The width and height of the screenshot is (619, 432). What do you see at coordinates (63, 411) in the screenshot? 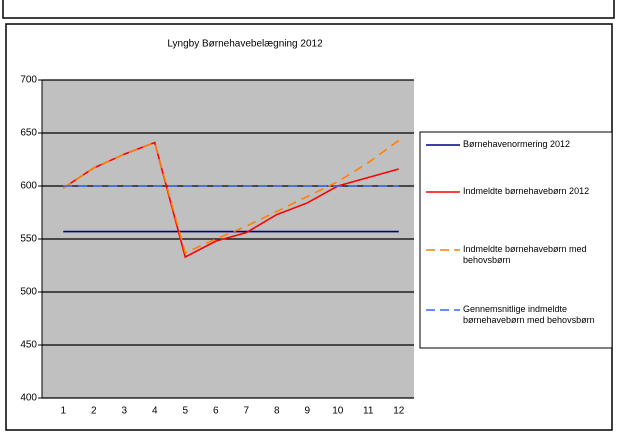
I see `x-tick-label: 1` at bounding box center [63, 411].